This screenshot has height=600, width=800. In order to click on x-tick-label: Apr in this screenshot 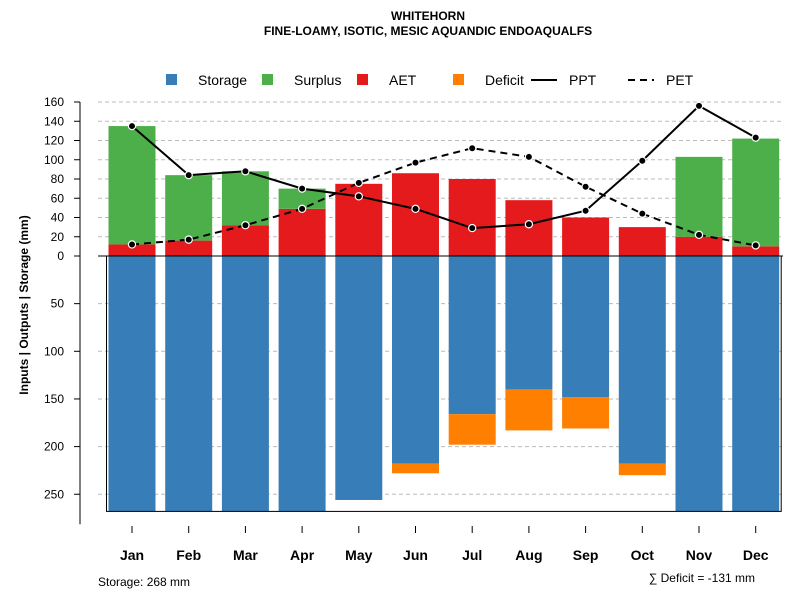, I will do `click(302, 555)`.